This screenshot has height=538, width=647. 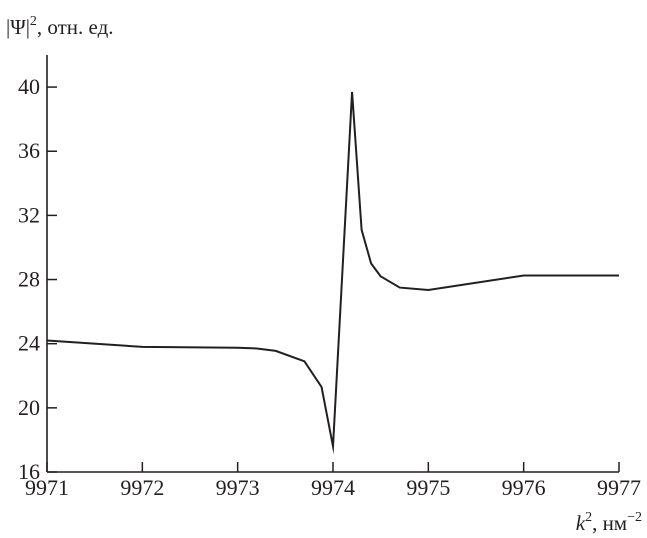 What do you see at coordinates (29, 214) in the screenshot?
I see `y-tick-label: 32` at bounding box center [29, 214].